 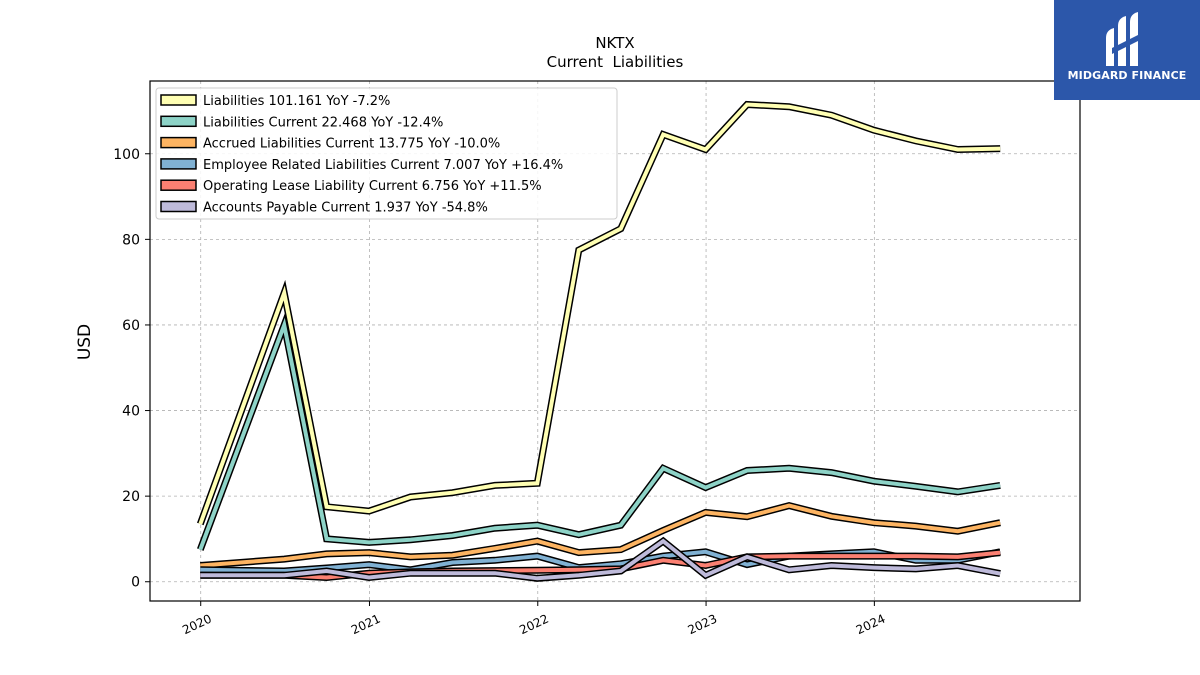 I want to click on midgard-mark-icon, so click(x=1123, y=39).